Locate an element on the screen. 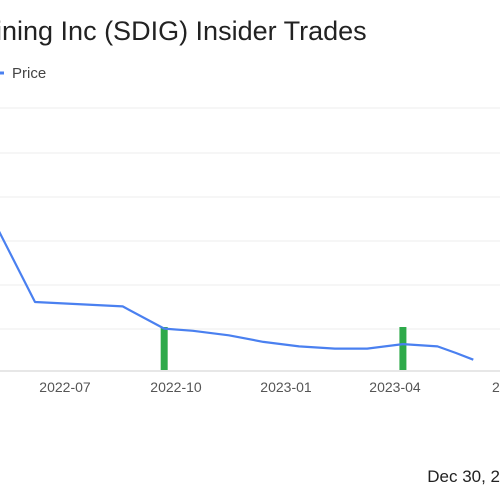 The height and width of the screenshot is (500, 500). x-tick-label: 2022-10 is located at coordinates (176, 387).